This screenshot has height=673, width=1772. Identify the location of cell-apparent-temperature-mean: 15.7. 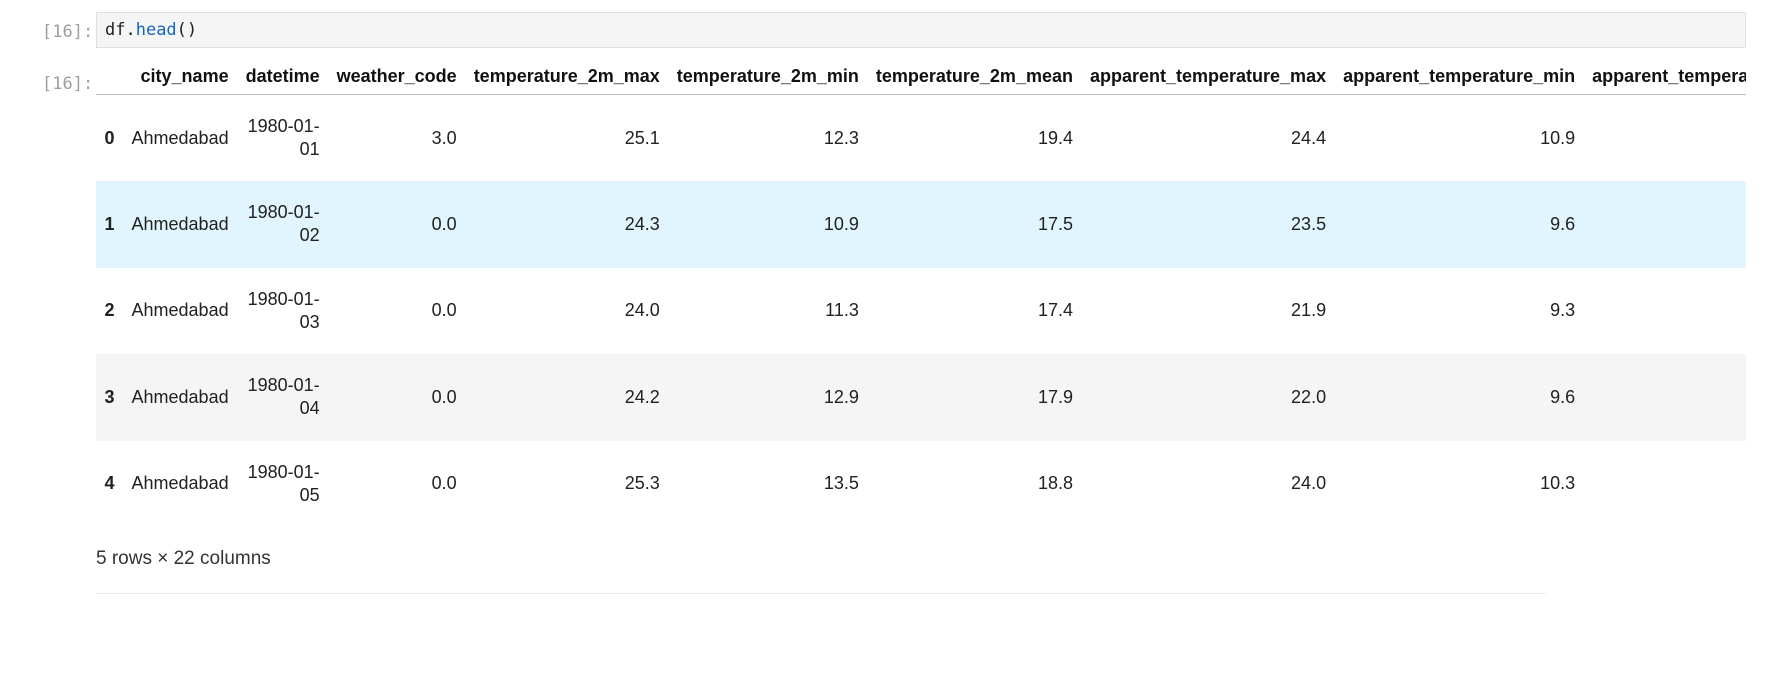
(1665, 397).